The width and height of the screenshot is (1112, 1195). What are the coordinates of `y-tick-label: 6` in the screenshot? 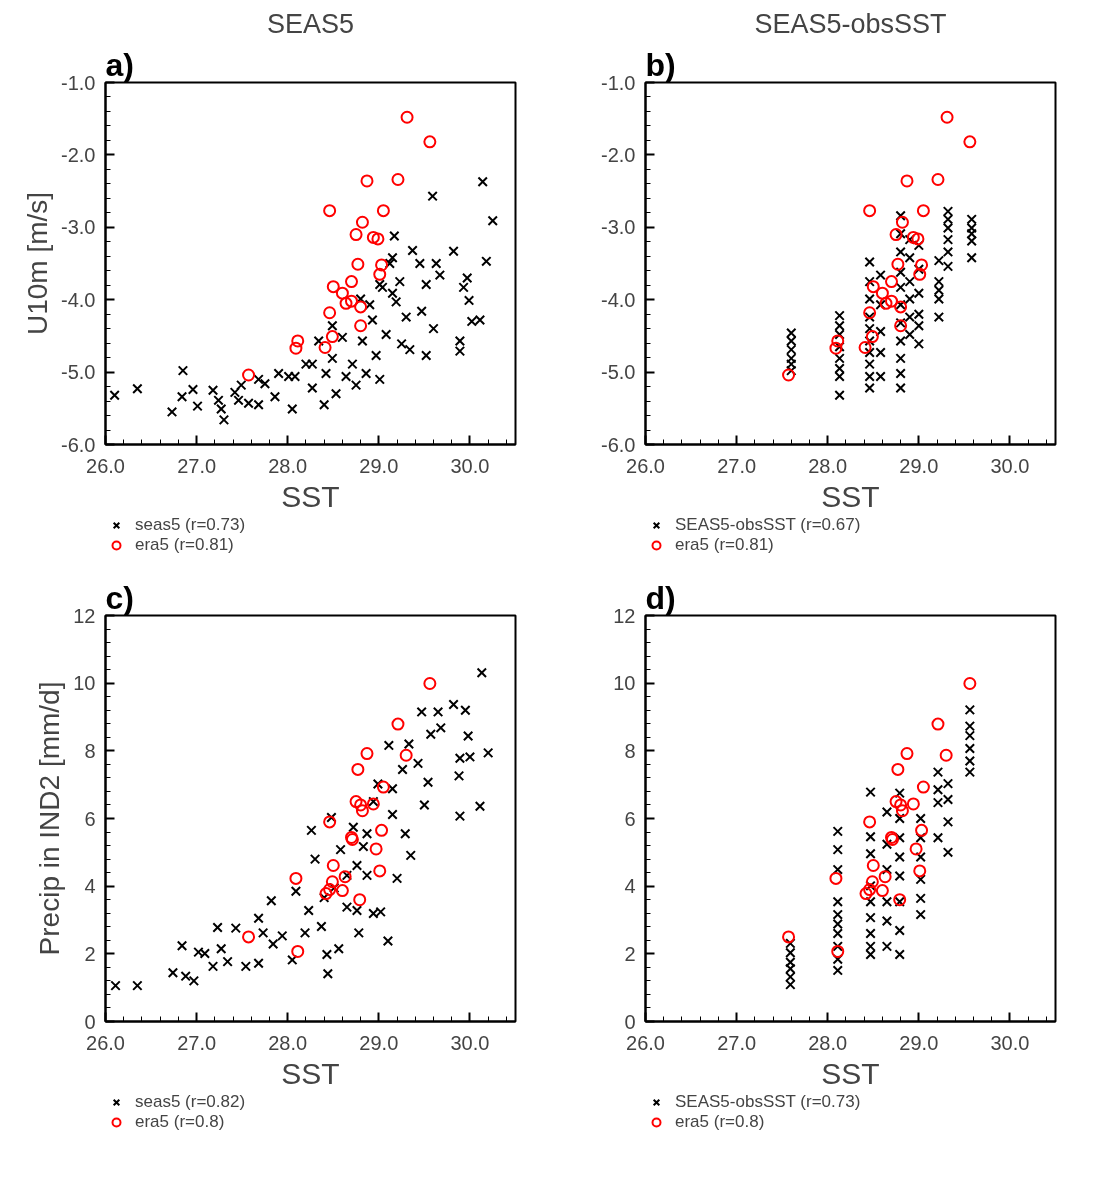 It's located at (90, 818).